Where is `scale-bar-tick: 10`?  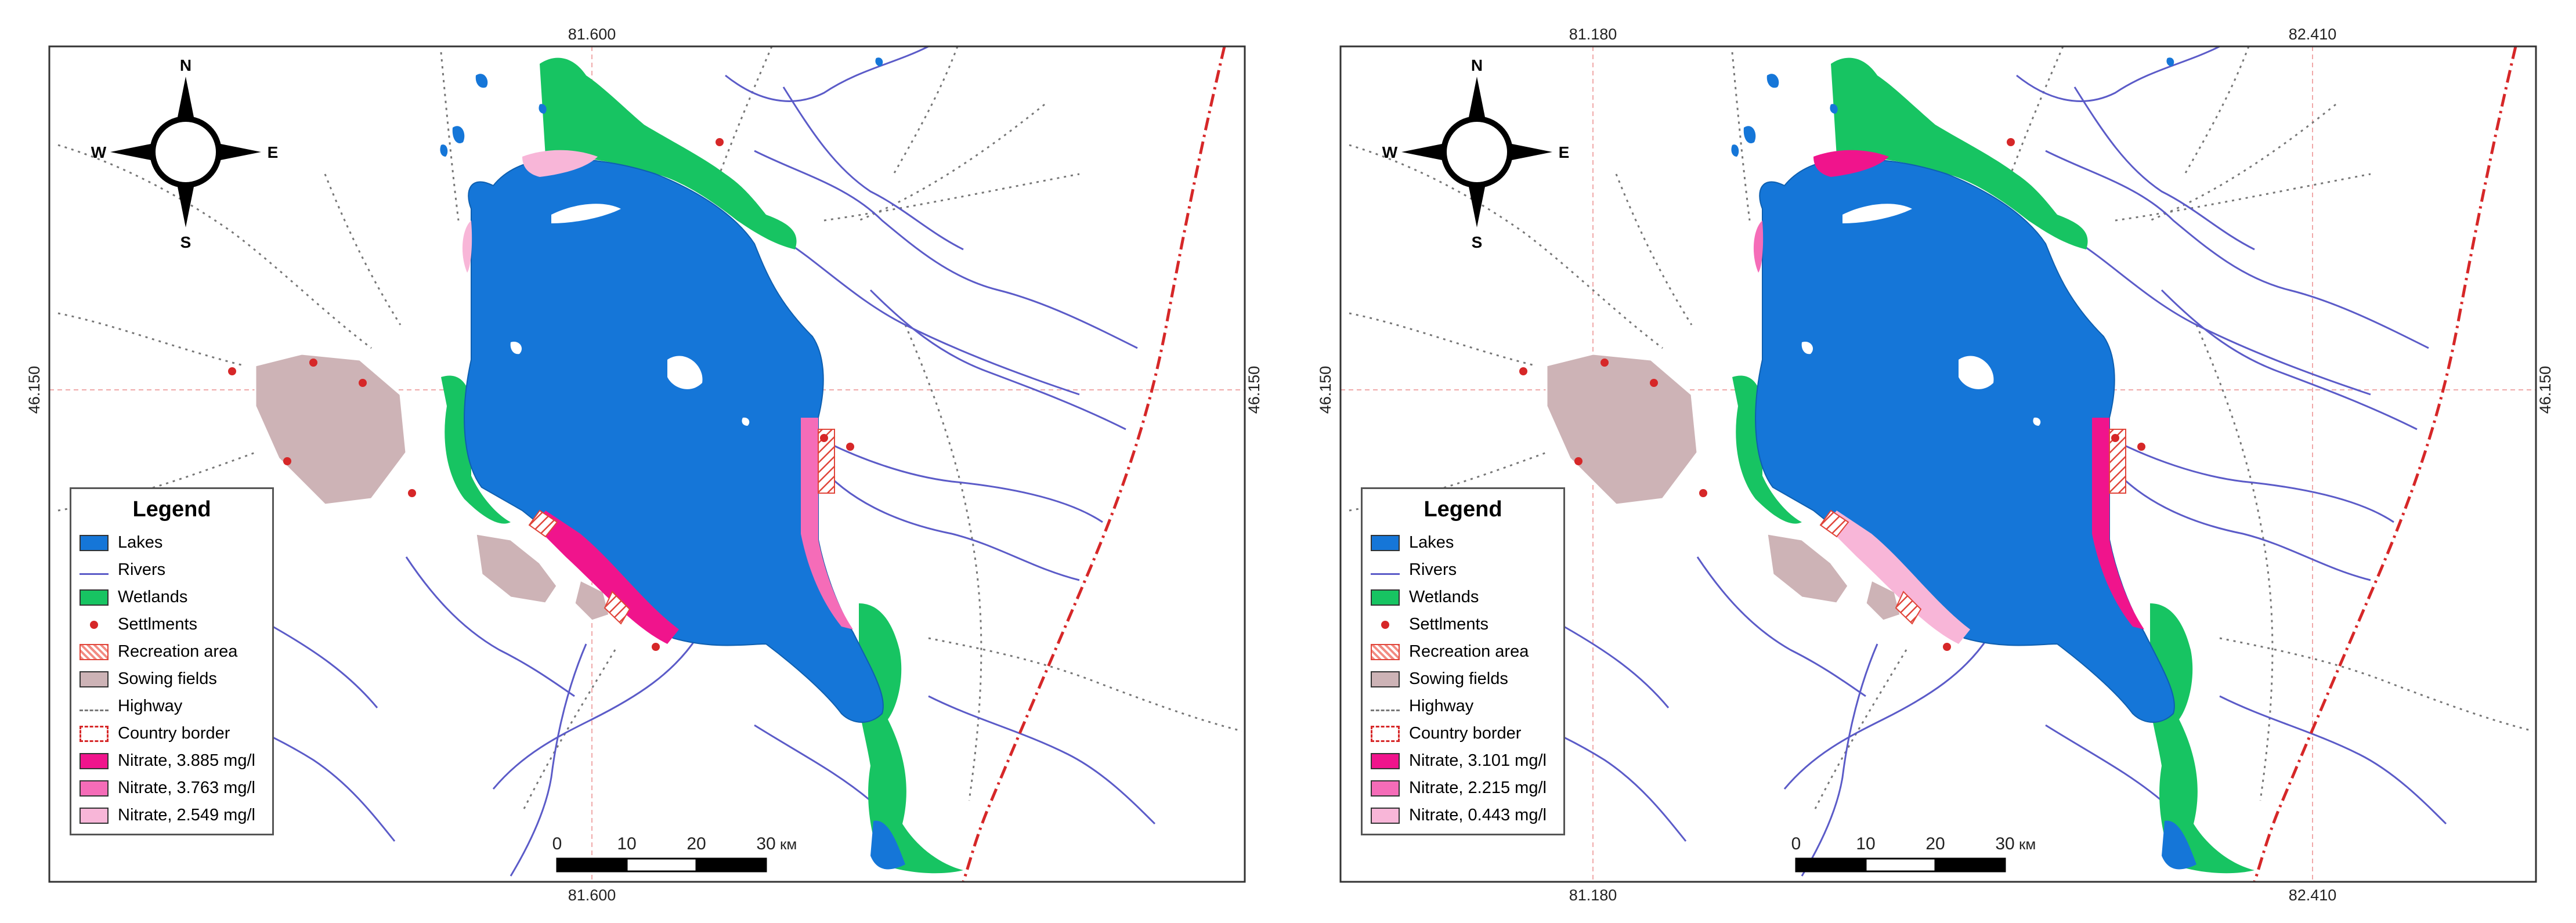
scale-bar-tick: 10 is located at coordinates (1865, 844).